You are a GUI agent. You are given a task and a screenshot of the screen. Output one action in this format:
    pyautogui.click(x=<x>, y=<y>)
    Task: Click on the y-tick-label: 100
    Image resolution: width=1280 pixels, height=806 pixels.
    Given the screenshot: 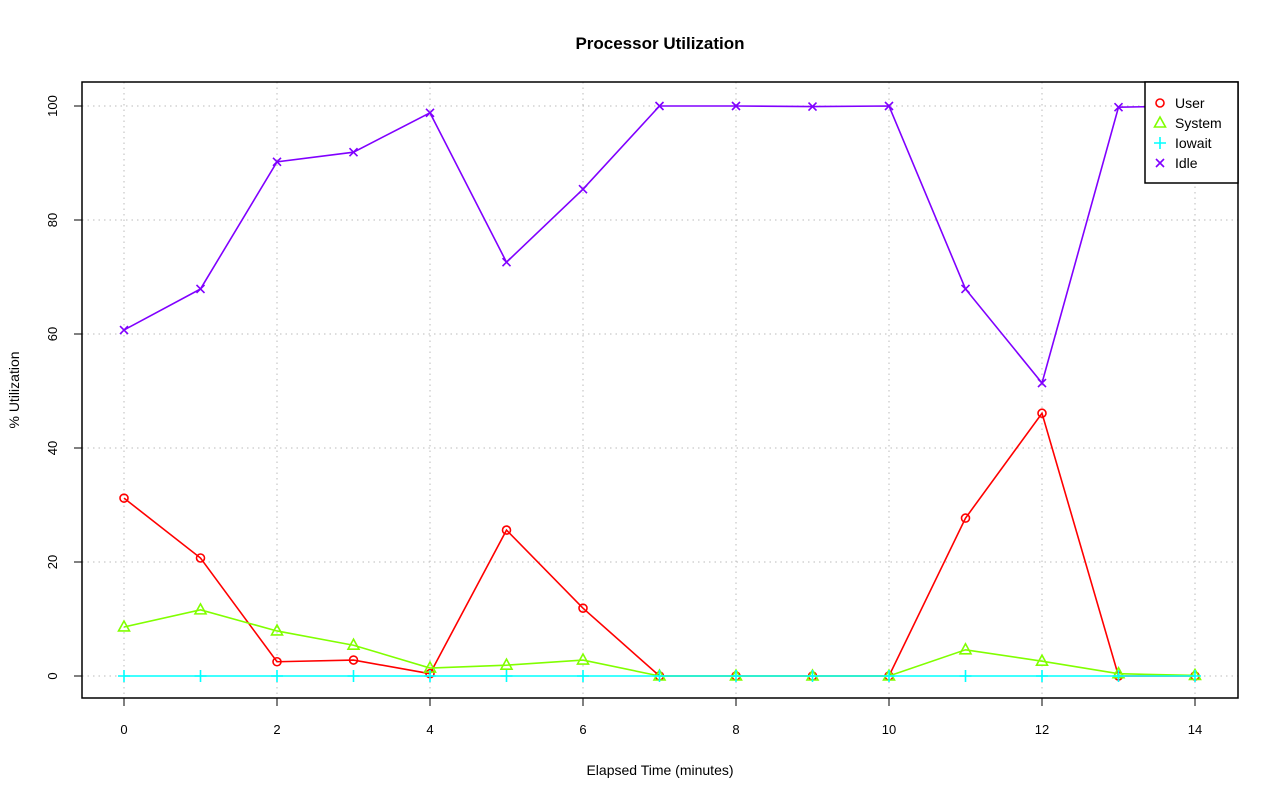 What is the action you would take?
    pyautogui.click(x=52, y=106)
    